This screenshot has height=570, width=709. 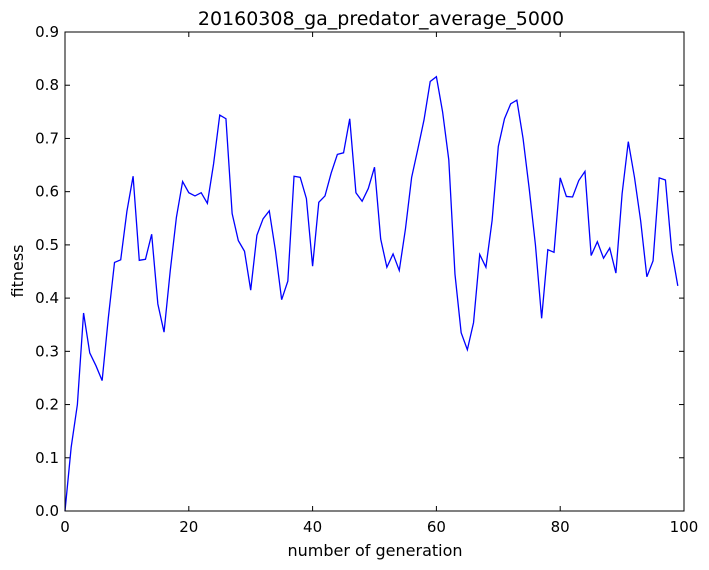 I want to click on y-tick-label: 0.1, so click(x=47, y=458).